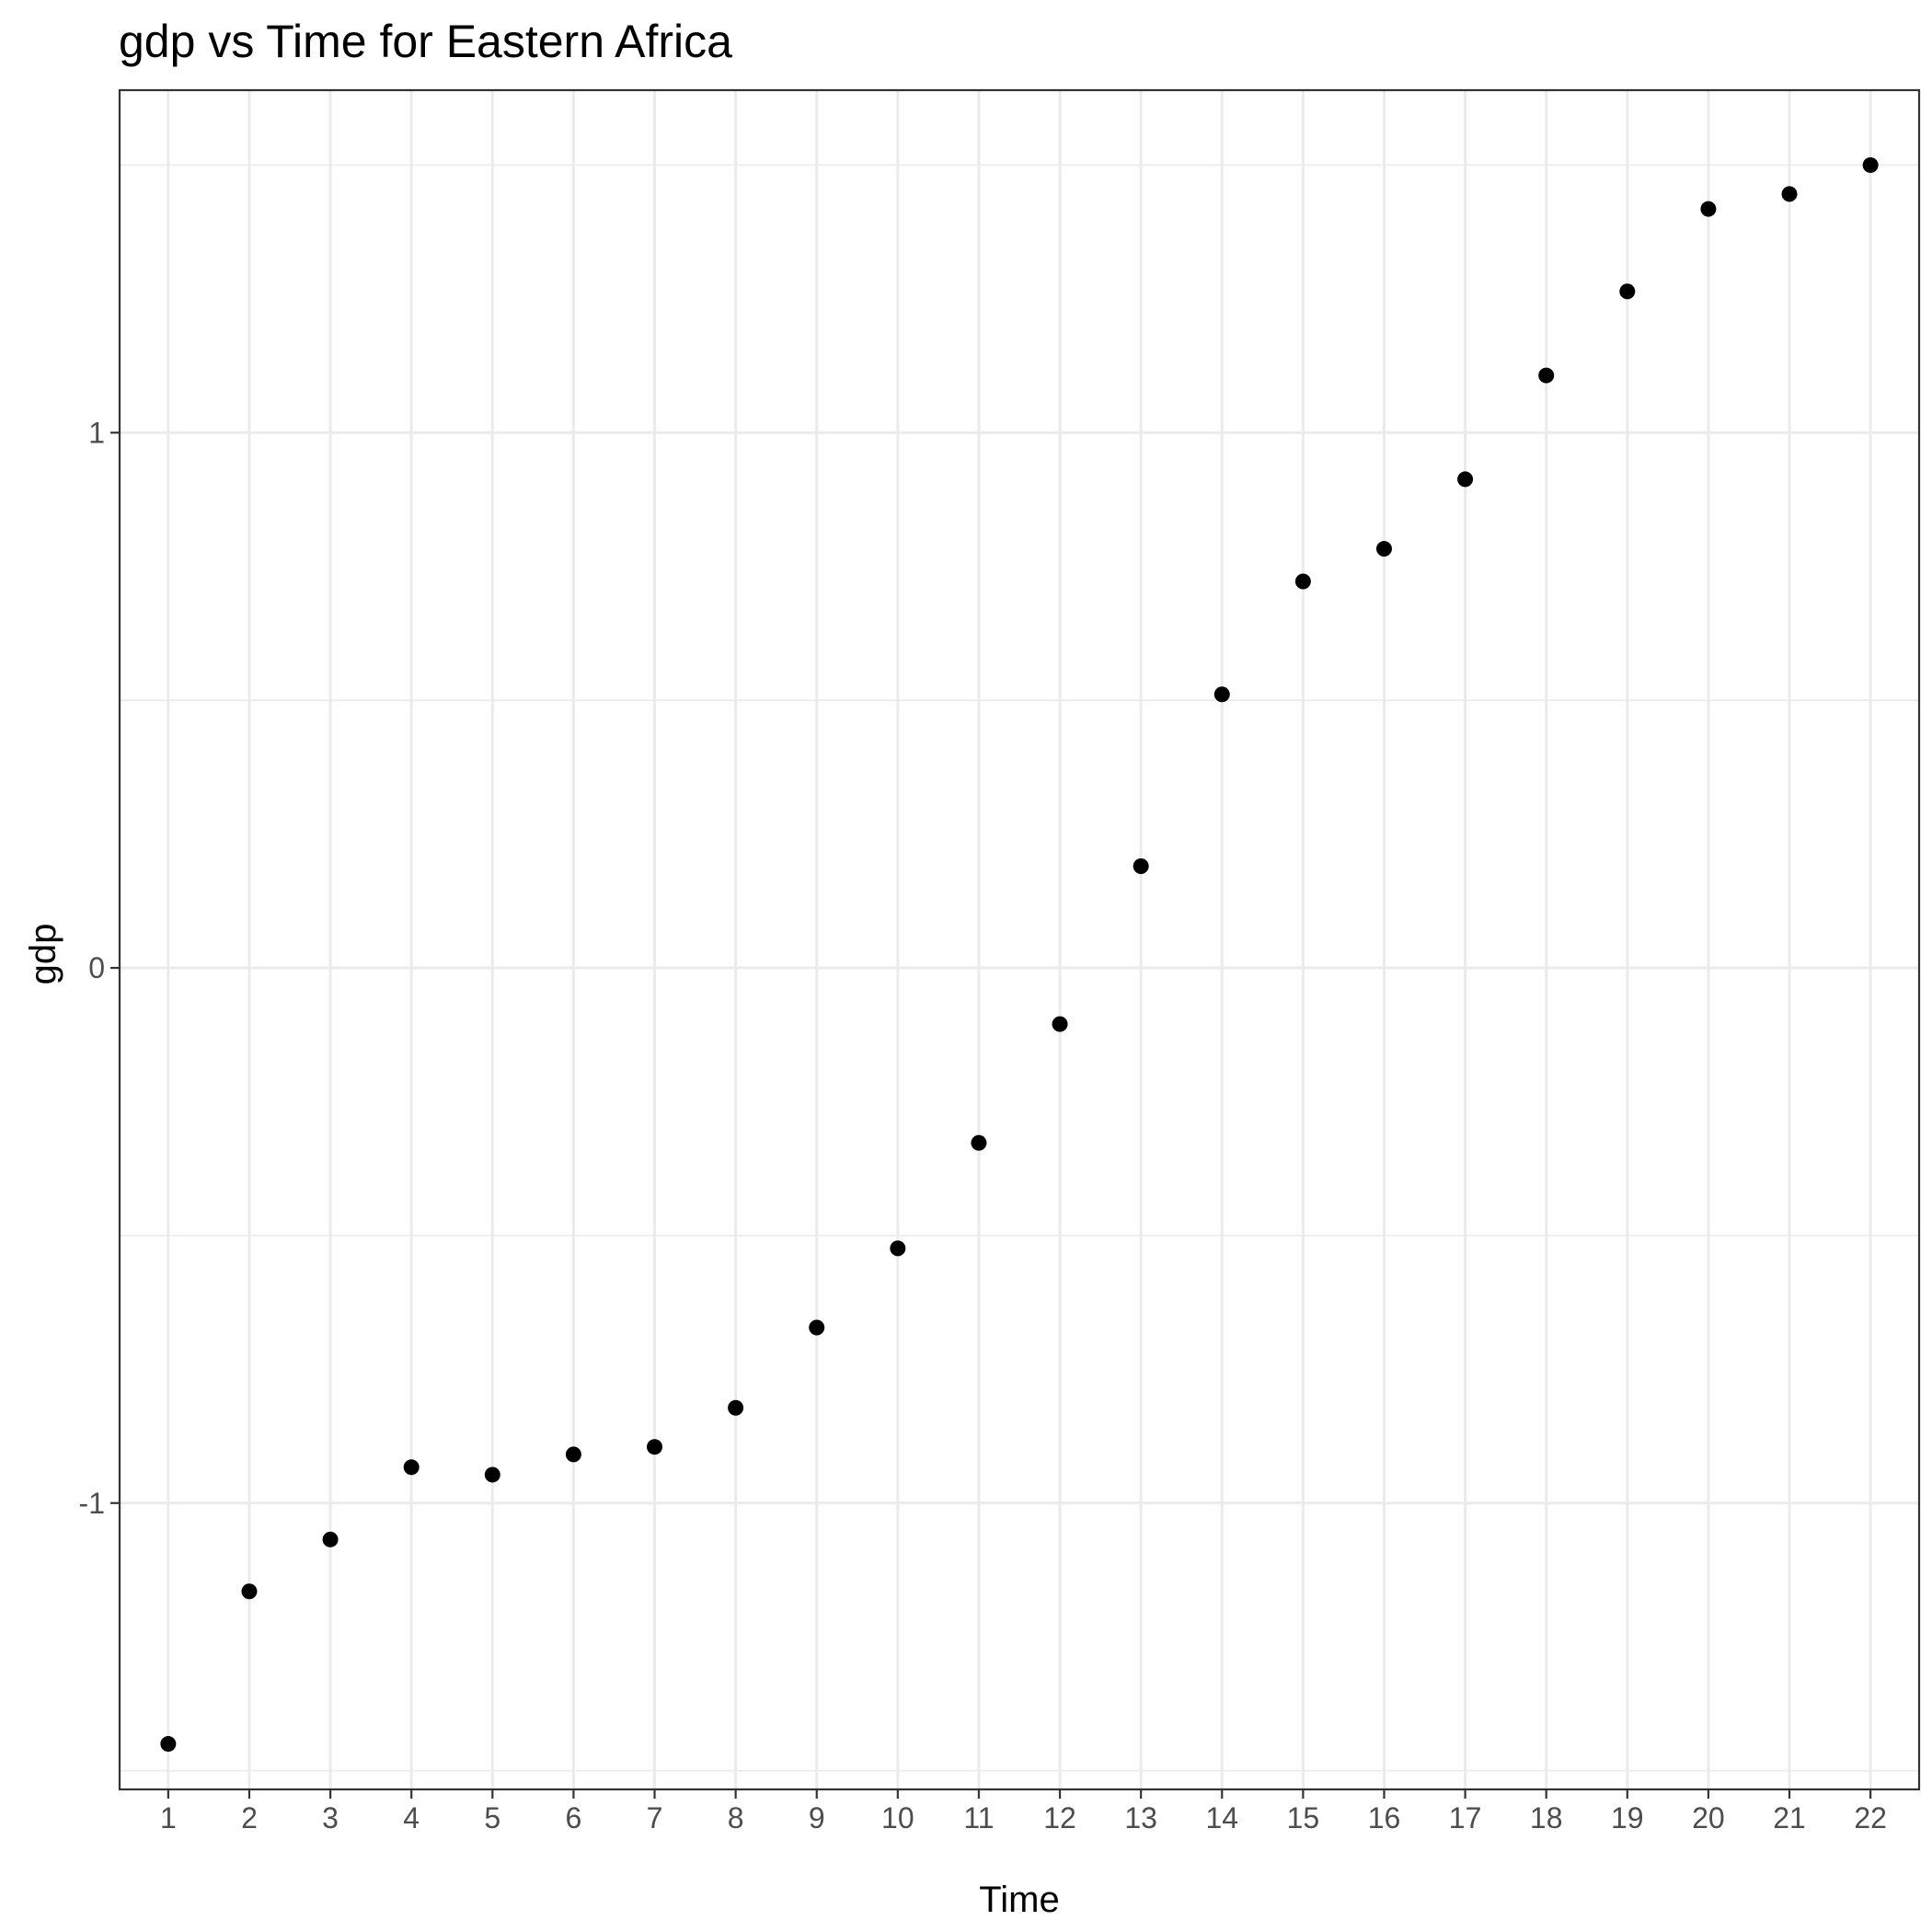 This screenshot has height=1932, width=1932. What do you see at coordinates (817, 1817) in the screenshot?
I see `x-tick-label: 9` at bounding box center [817, 1817].